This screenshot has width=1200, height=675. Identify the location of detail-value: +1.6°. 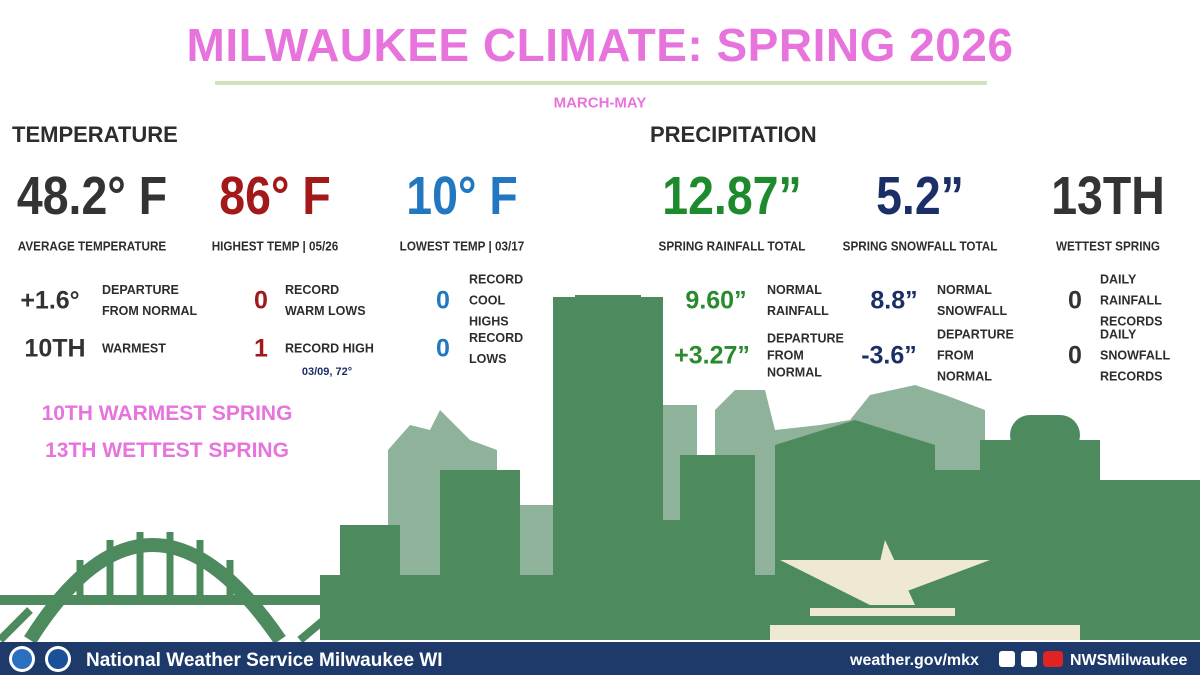
(50, 300).